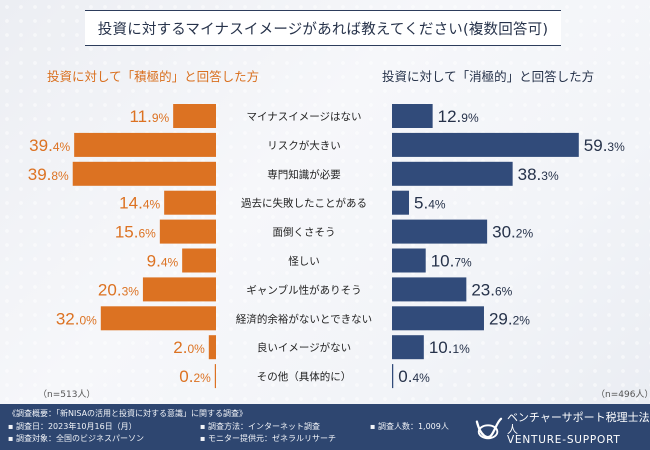  Describe the element at coordinates (268, 438) in the screenshot. I see `survey-provider: ▪ モニター提供元：ゼネラルリサーチ` at that location.